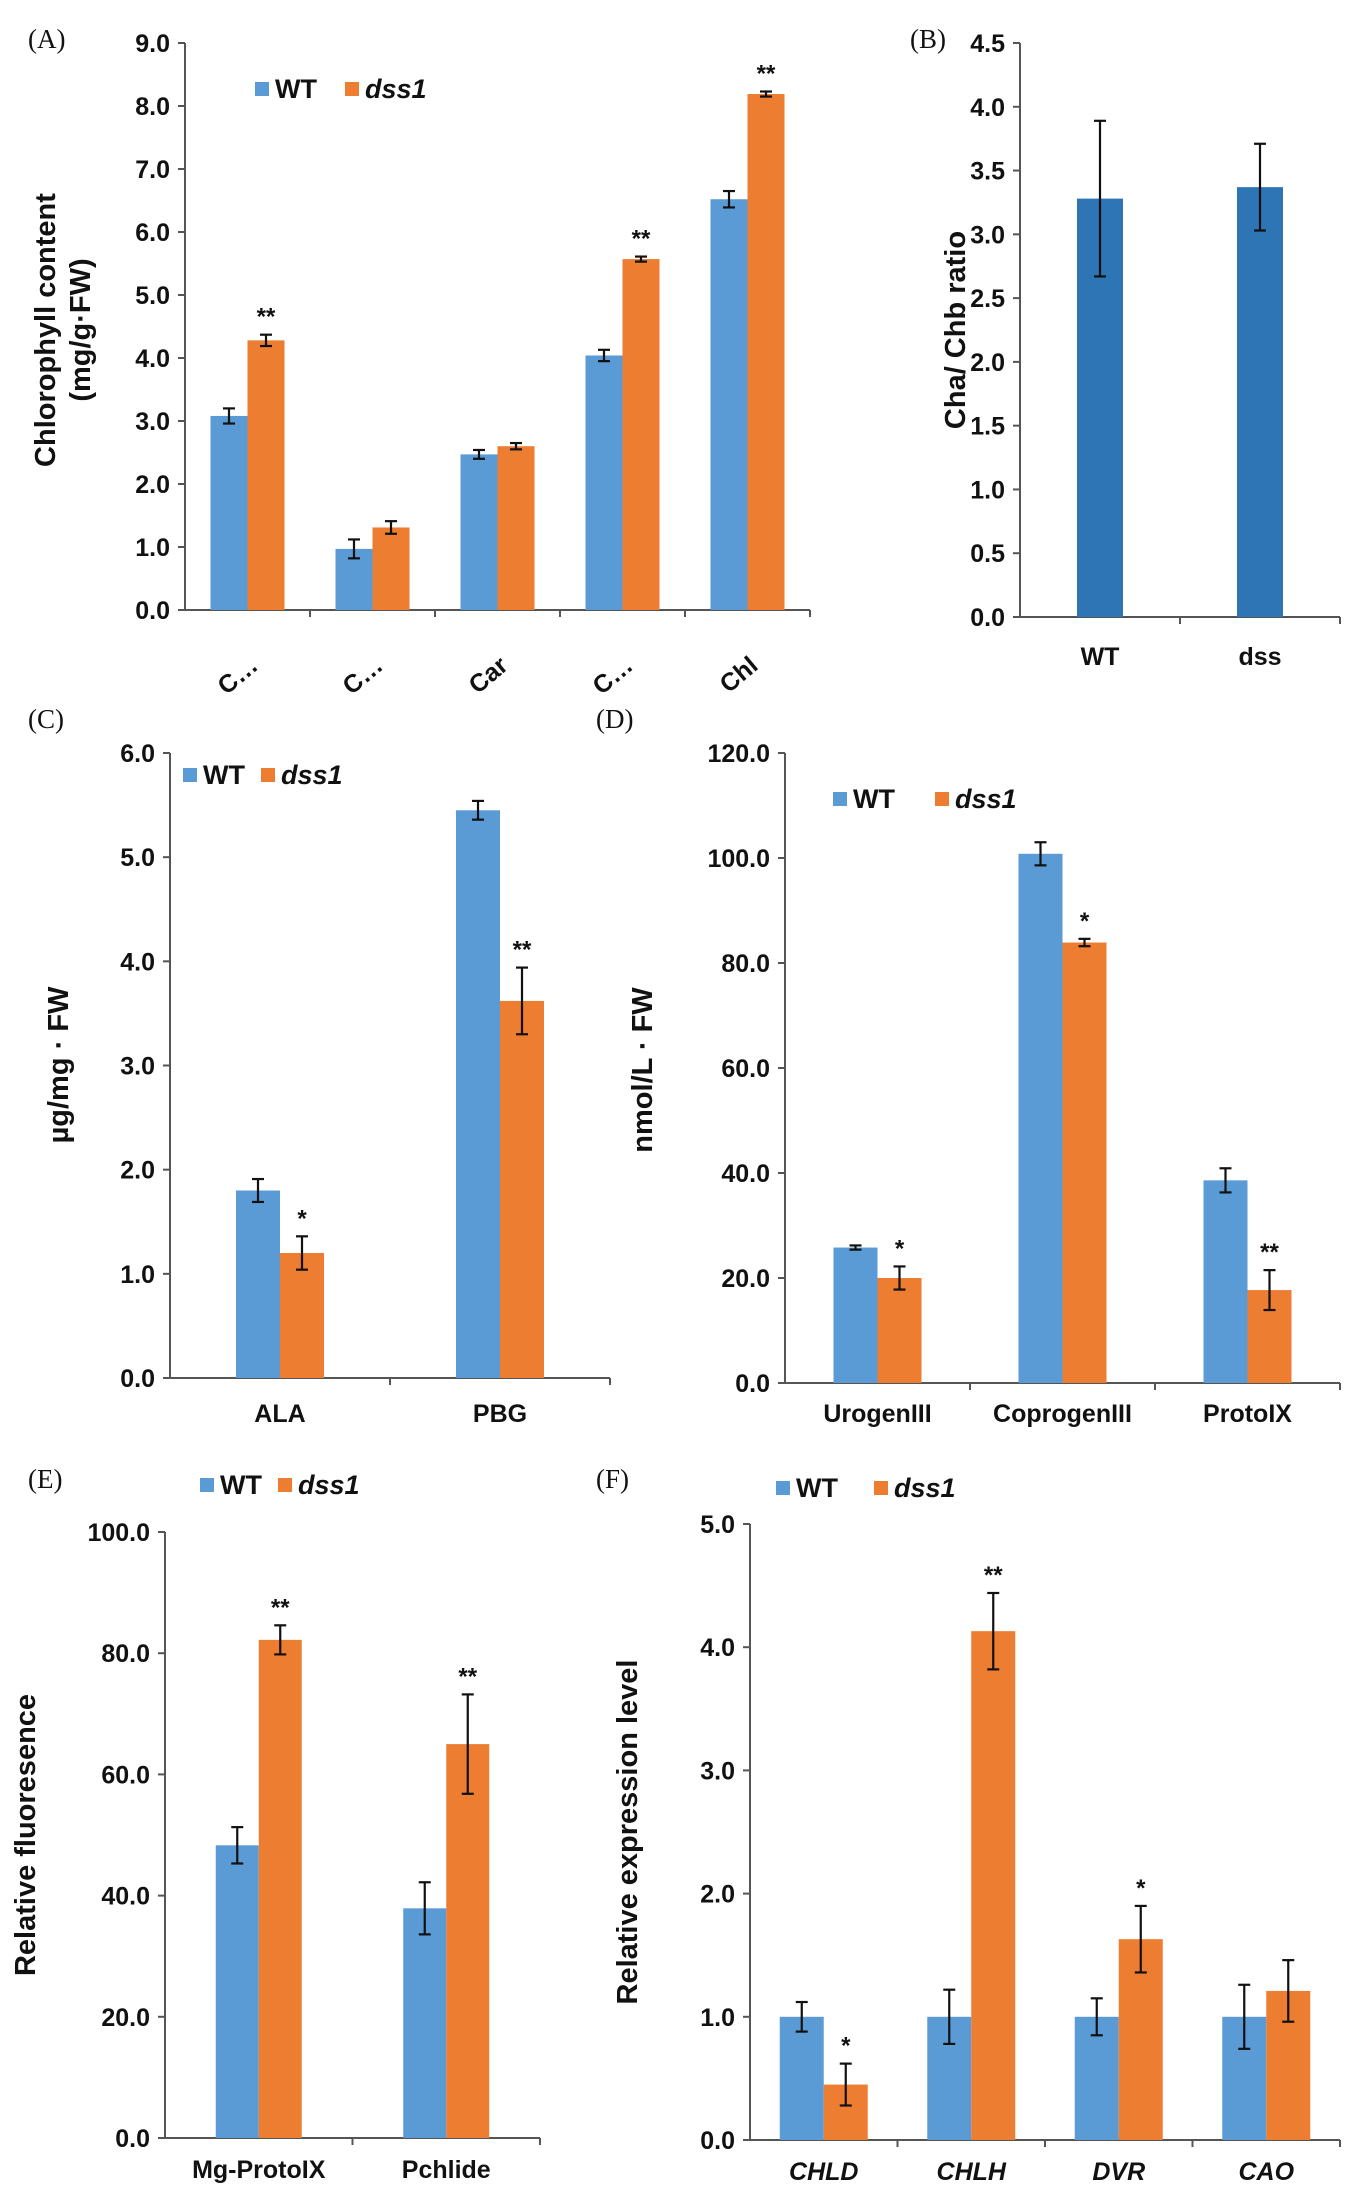 This screenshot has height=2205, width=1372. Describe the element at coordinates (1100, 657) in the screenshot. I see `x-category-label: WT` at that location.